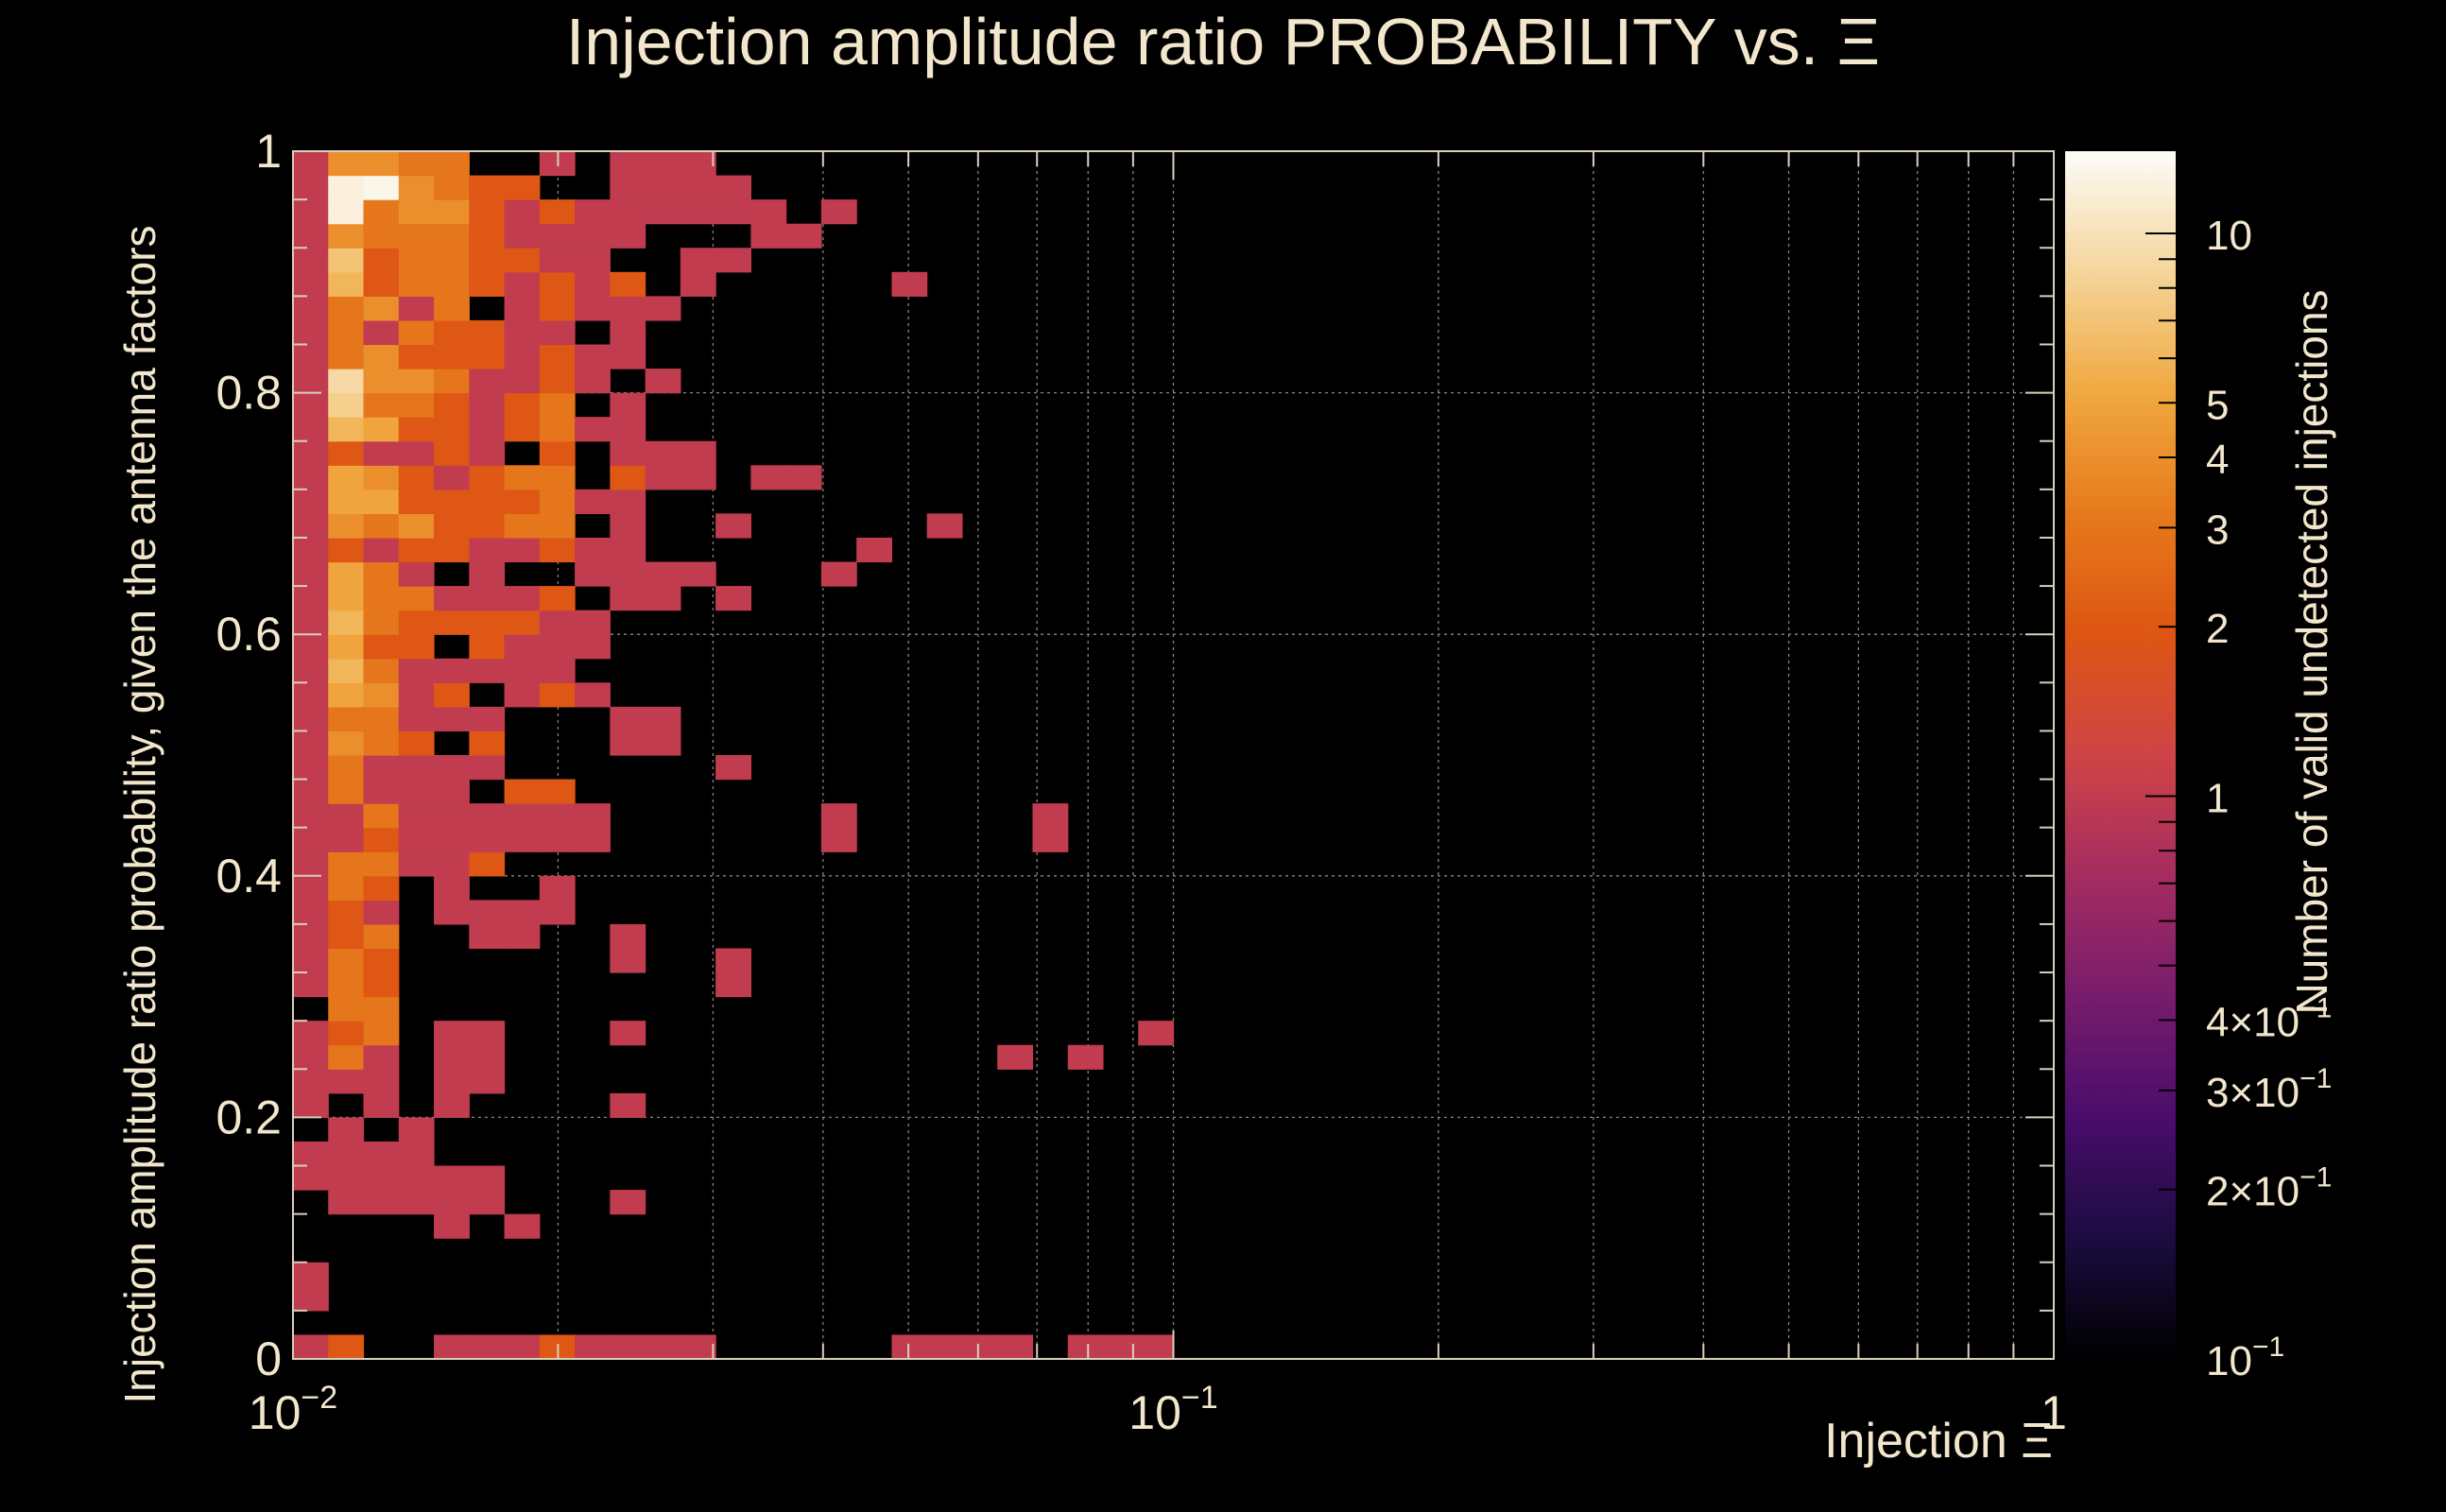  What do you see at coordinates (249, 634) in the screenshot?
I see `y-tick-label: 0.6` at bounding box center [249, 634].